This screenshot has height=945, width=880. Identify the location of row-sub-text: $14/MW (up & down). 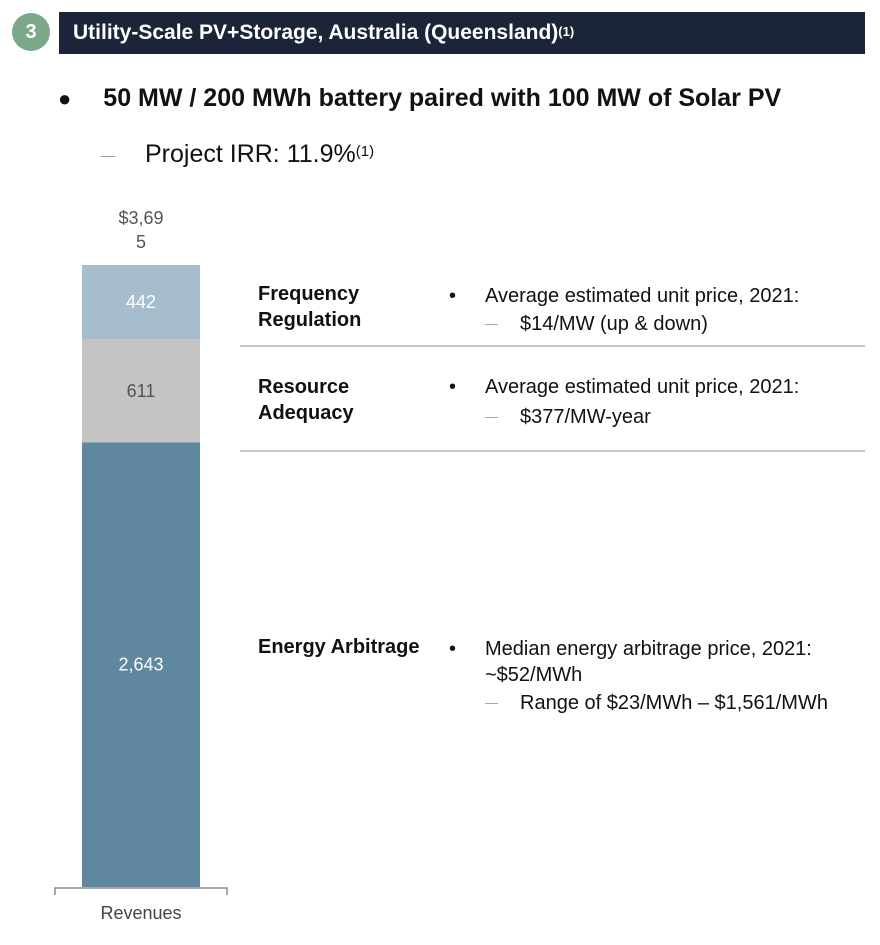
(614, 324).